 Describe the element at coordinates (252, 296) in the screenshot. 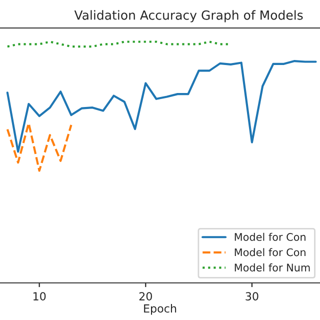

I see `x-tick-label: 30` at that location.